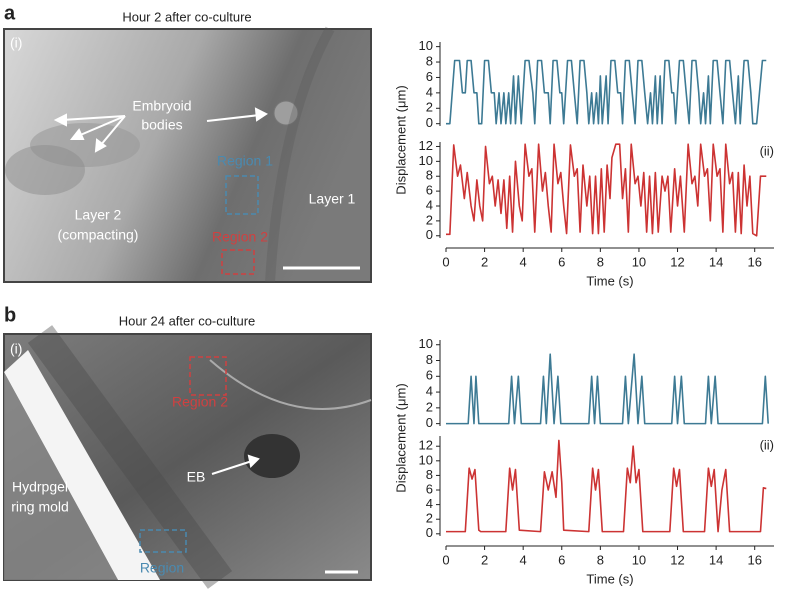 Image resolution: width=788 pixels, height=590 pixels. What do you see at coordinates (187, 320) in the screenshot?
I see `panel-title: Hour 24 after co-culture` at bounding box center [187, 320].